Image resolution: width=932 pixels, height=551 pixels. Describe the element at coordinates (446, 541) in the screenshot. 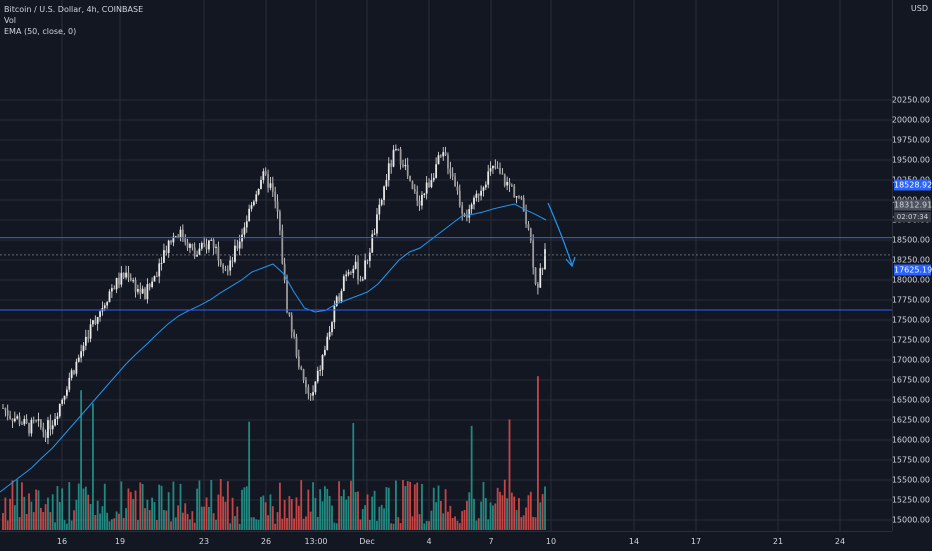

I see `time-axis: 16 19 23 26 13:00 Dec 4 7 10 14 17 21 24` at that location.